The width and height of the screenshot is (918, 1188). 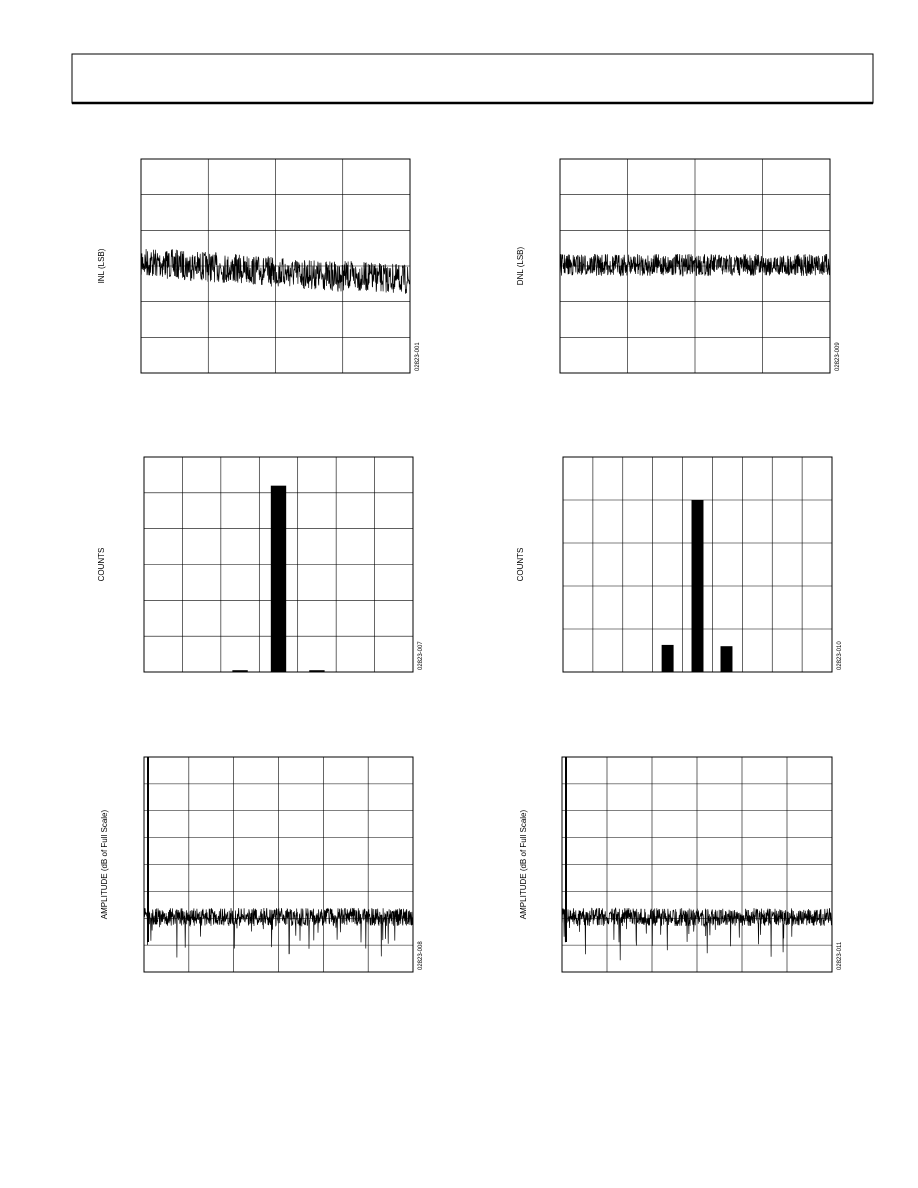 I want to click on figure-code: 02823-011, so click(x=840, y=955).